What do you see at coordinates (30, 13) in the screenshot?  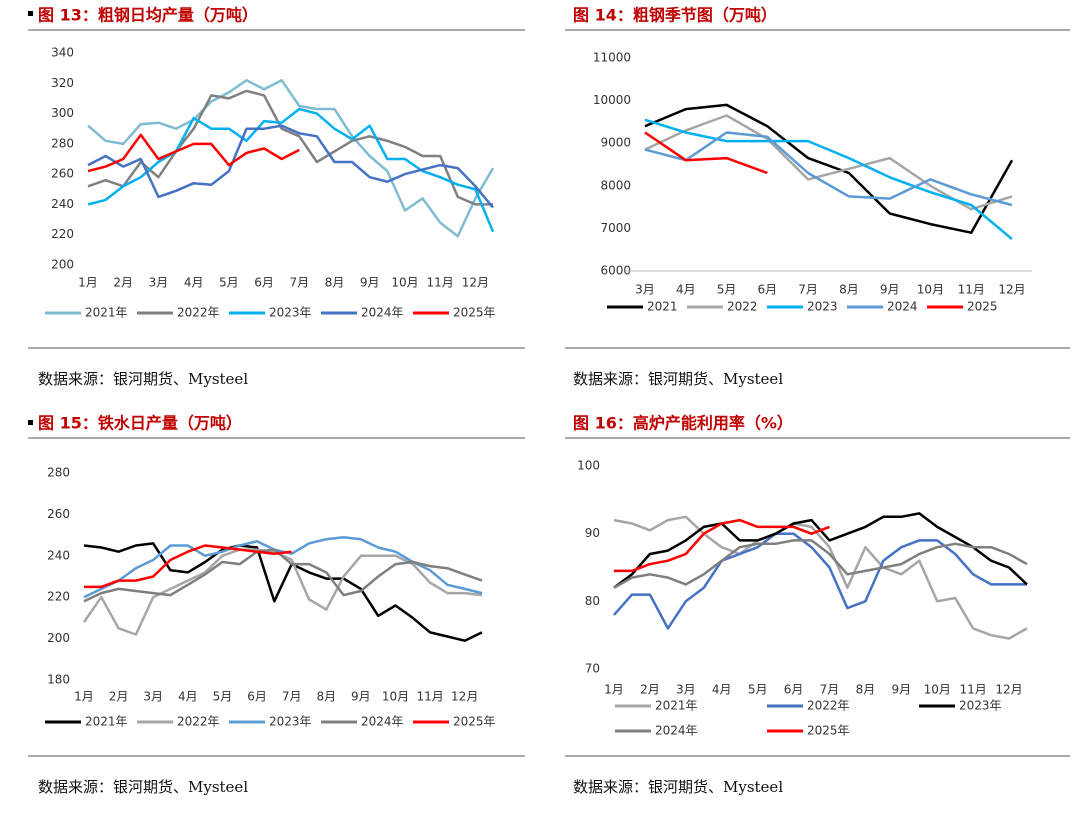 I see `bullet` at bounding box center [30, 13].